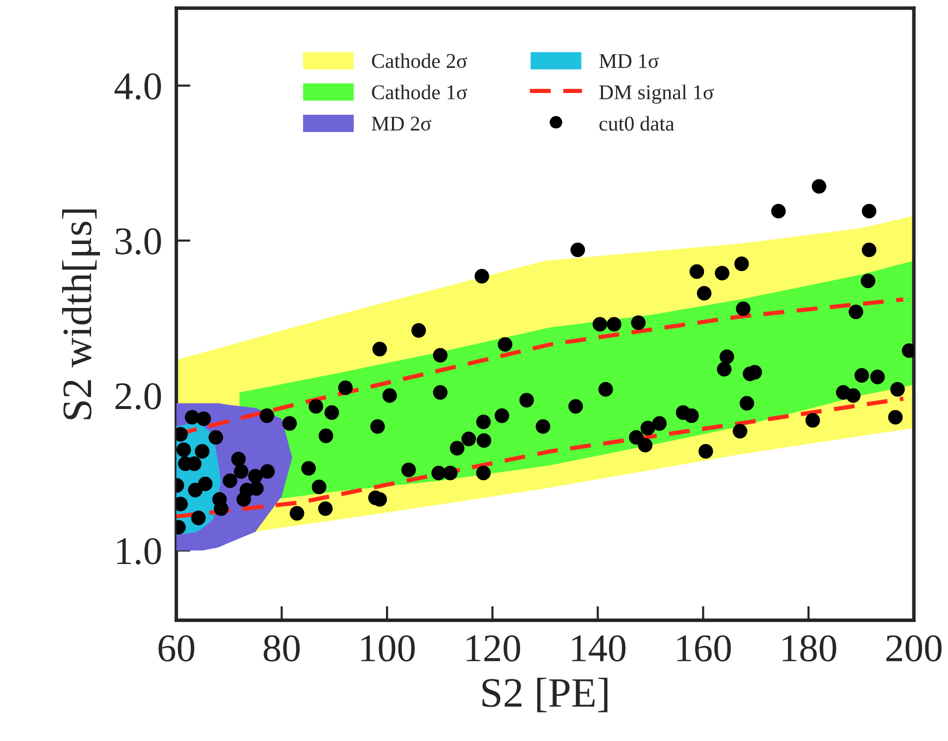 The width and height of the screenshot is (948, 741). Describe the element at coordinates (629, 61) in the screenshot. I see `legend-label: MD 1σ` at that location.